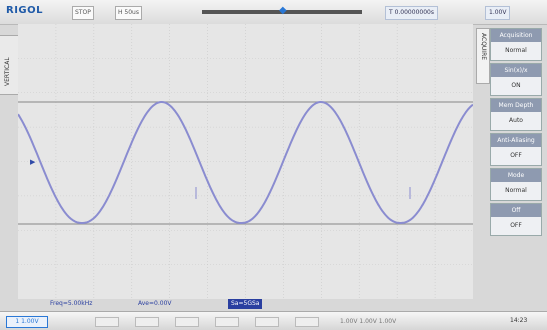 Image resolution: width=547 pixels, height=330 pixels. I want to click on trigger-level-readout: 1.00V, so click(498, 13).